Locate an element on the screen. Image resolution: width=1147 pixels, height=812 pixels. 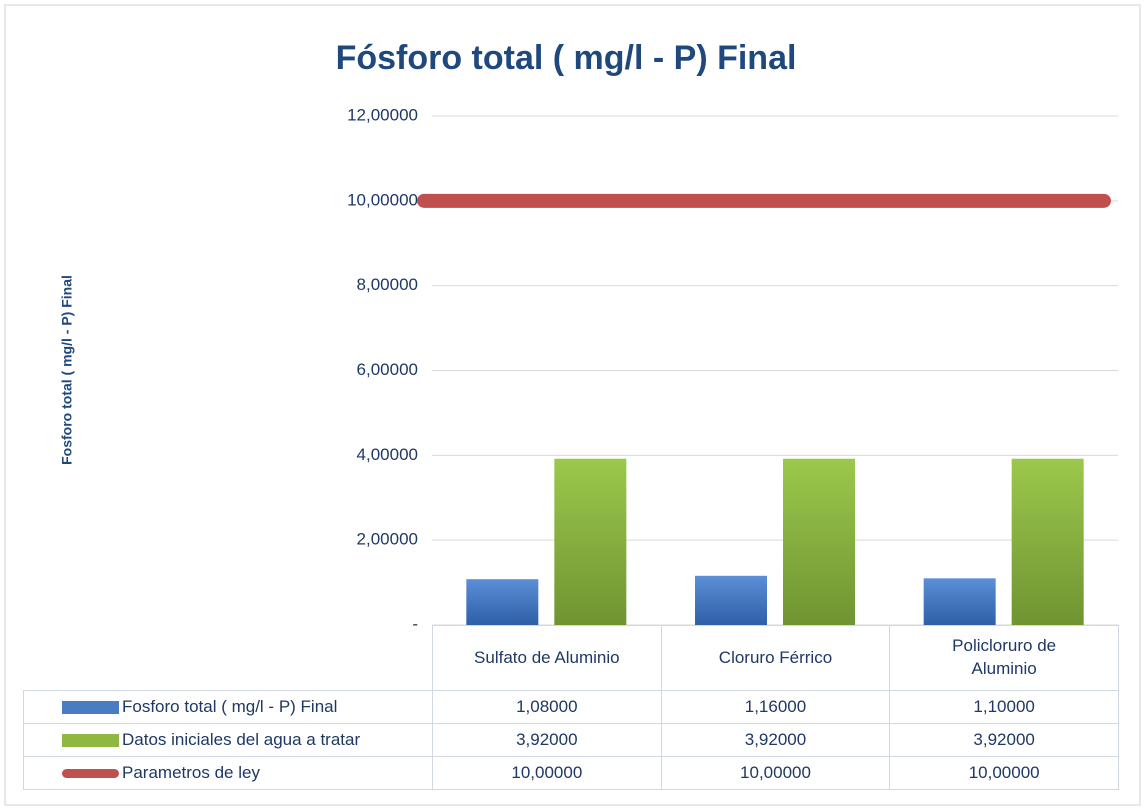
y-tick-label: 12,00000 is located at coordinates (382, 114).